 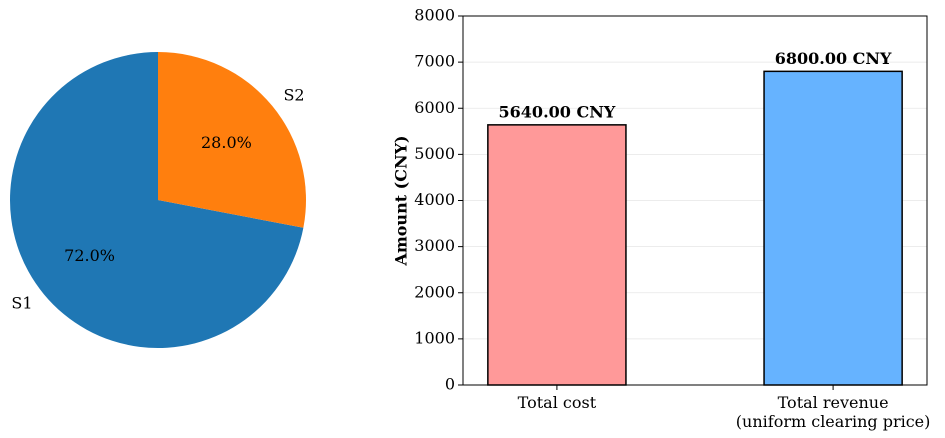 What do you see at coordinates (434, 337) in the screenshot?
I see `y-tick-label: 1000` at bounding box center [434, 337].